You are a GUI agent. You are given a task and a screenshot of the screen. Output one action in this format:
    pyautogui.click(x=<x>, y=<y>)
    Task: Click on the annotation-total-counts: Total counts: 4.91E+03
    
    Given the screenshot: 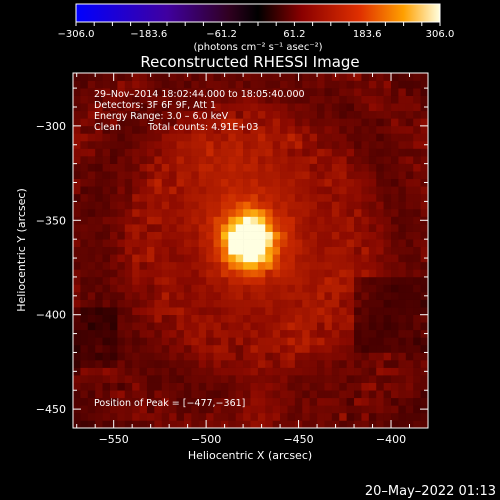 What is the action you would take?
    pyautogui.click(x=202, y=127)
    